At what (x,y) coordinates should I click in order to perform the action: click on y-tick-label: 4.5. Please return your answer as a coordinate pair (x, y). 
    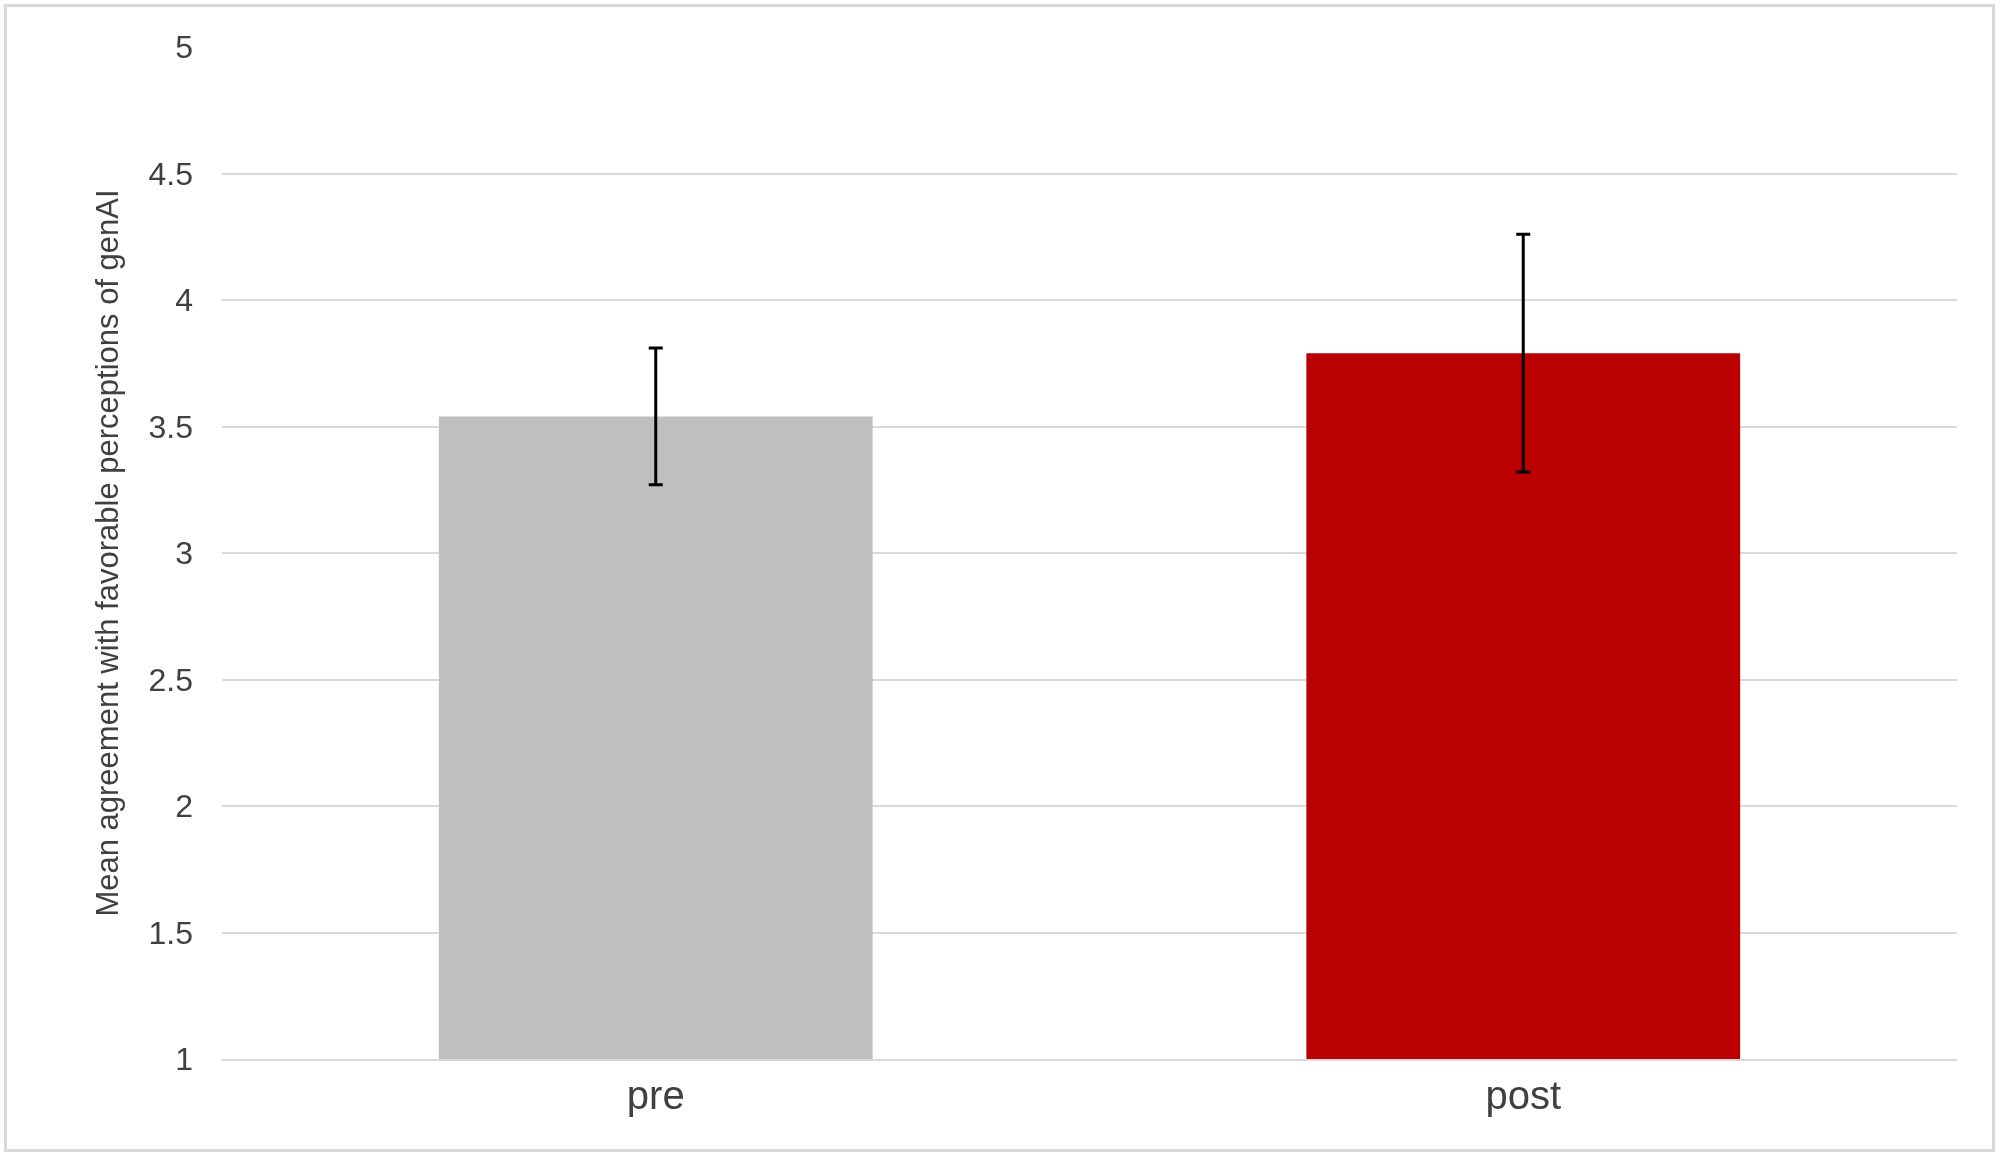
    Looking at the image, I should click on (170, 173).